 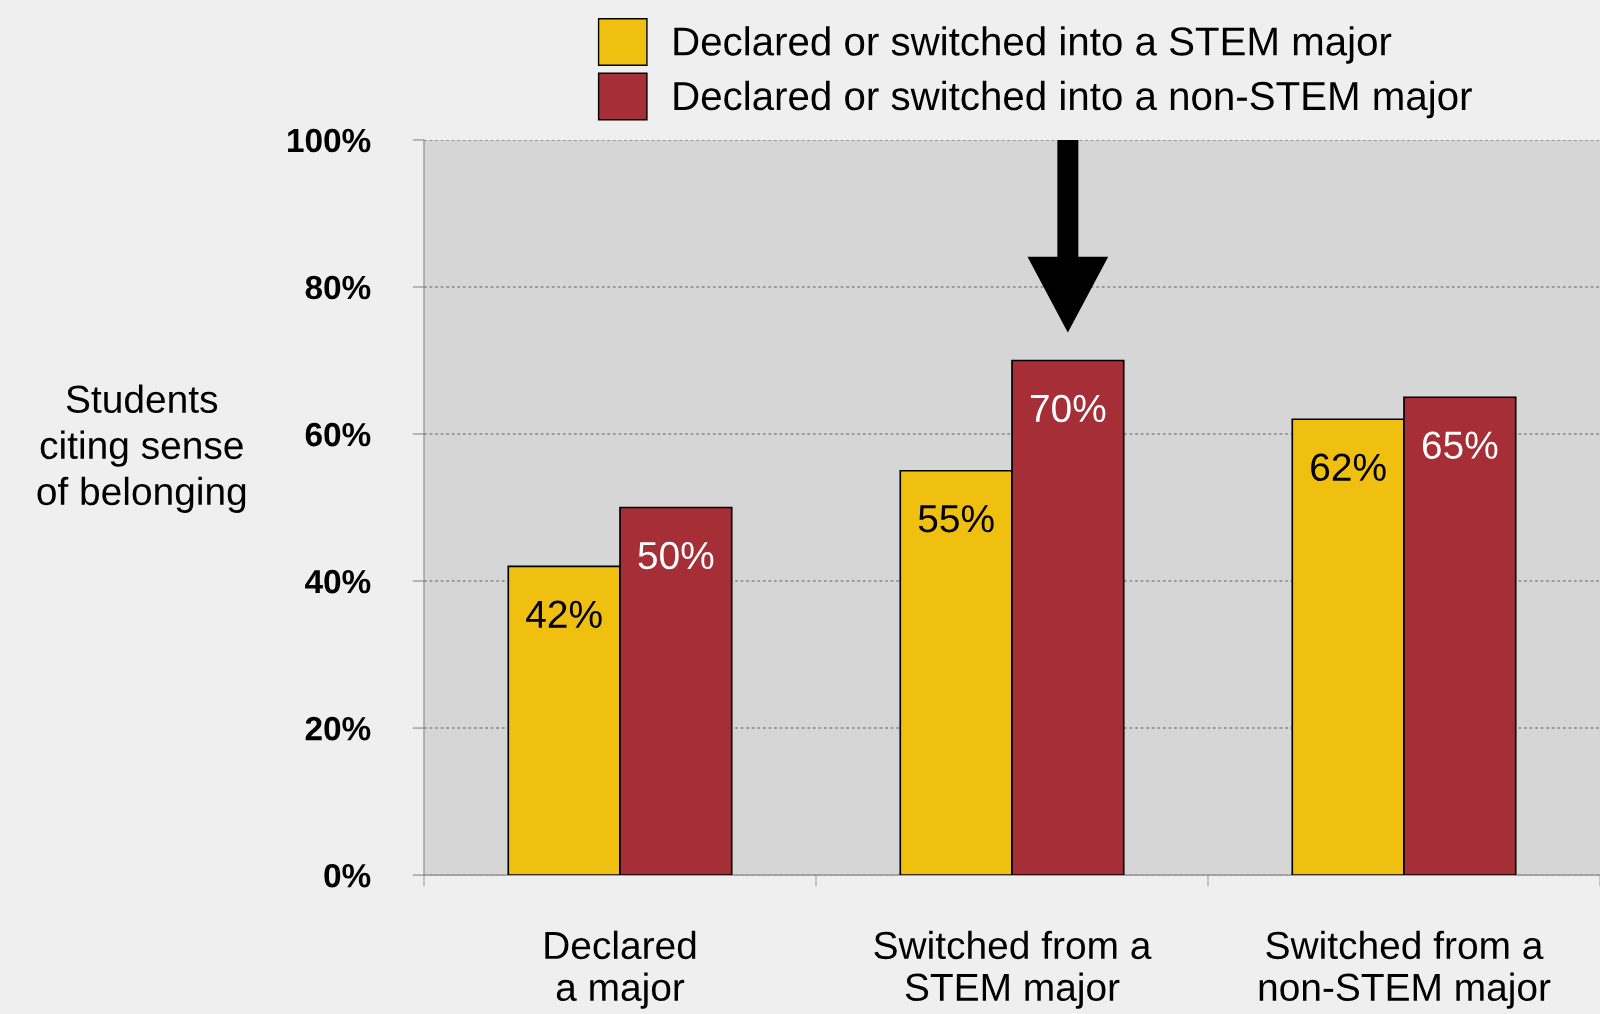 I want to click on text: 70%, so click(x=1068, y=408).